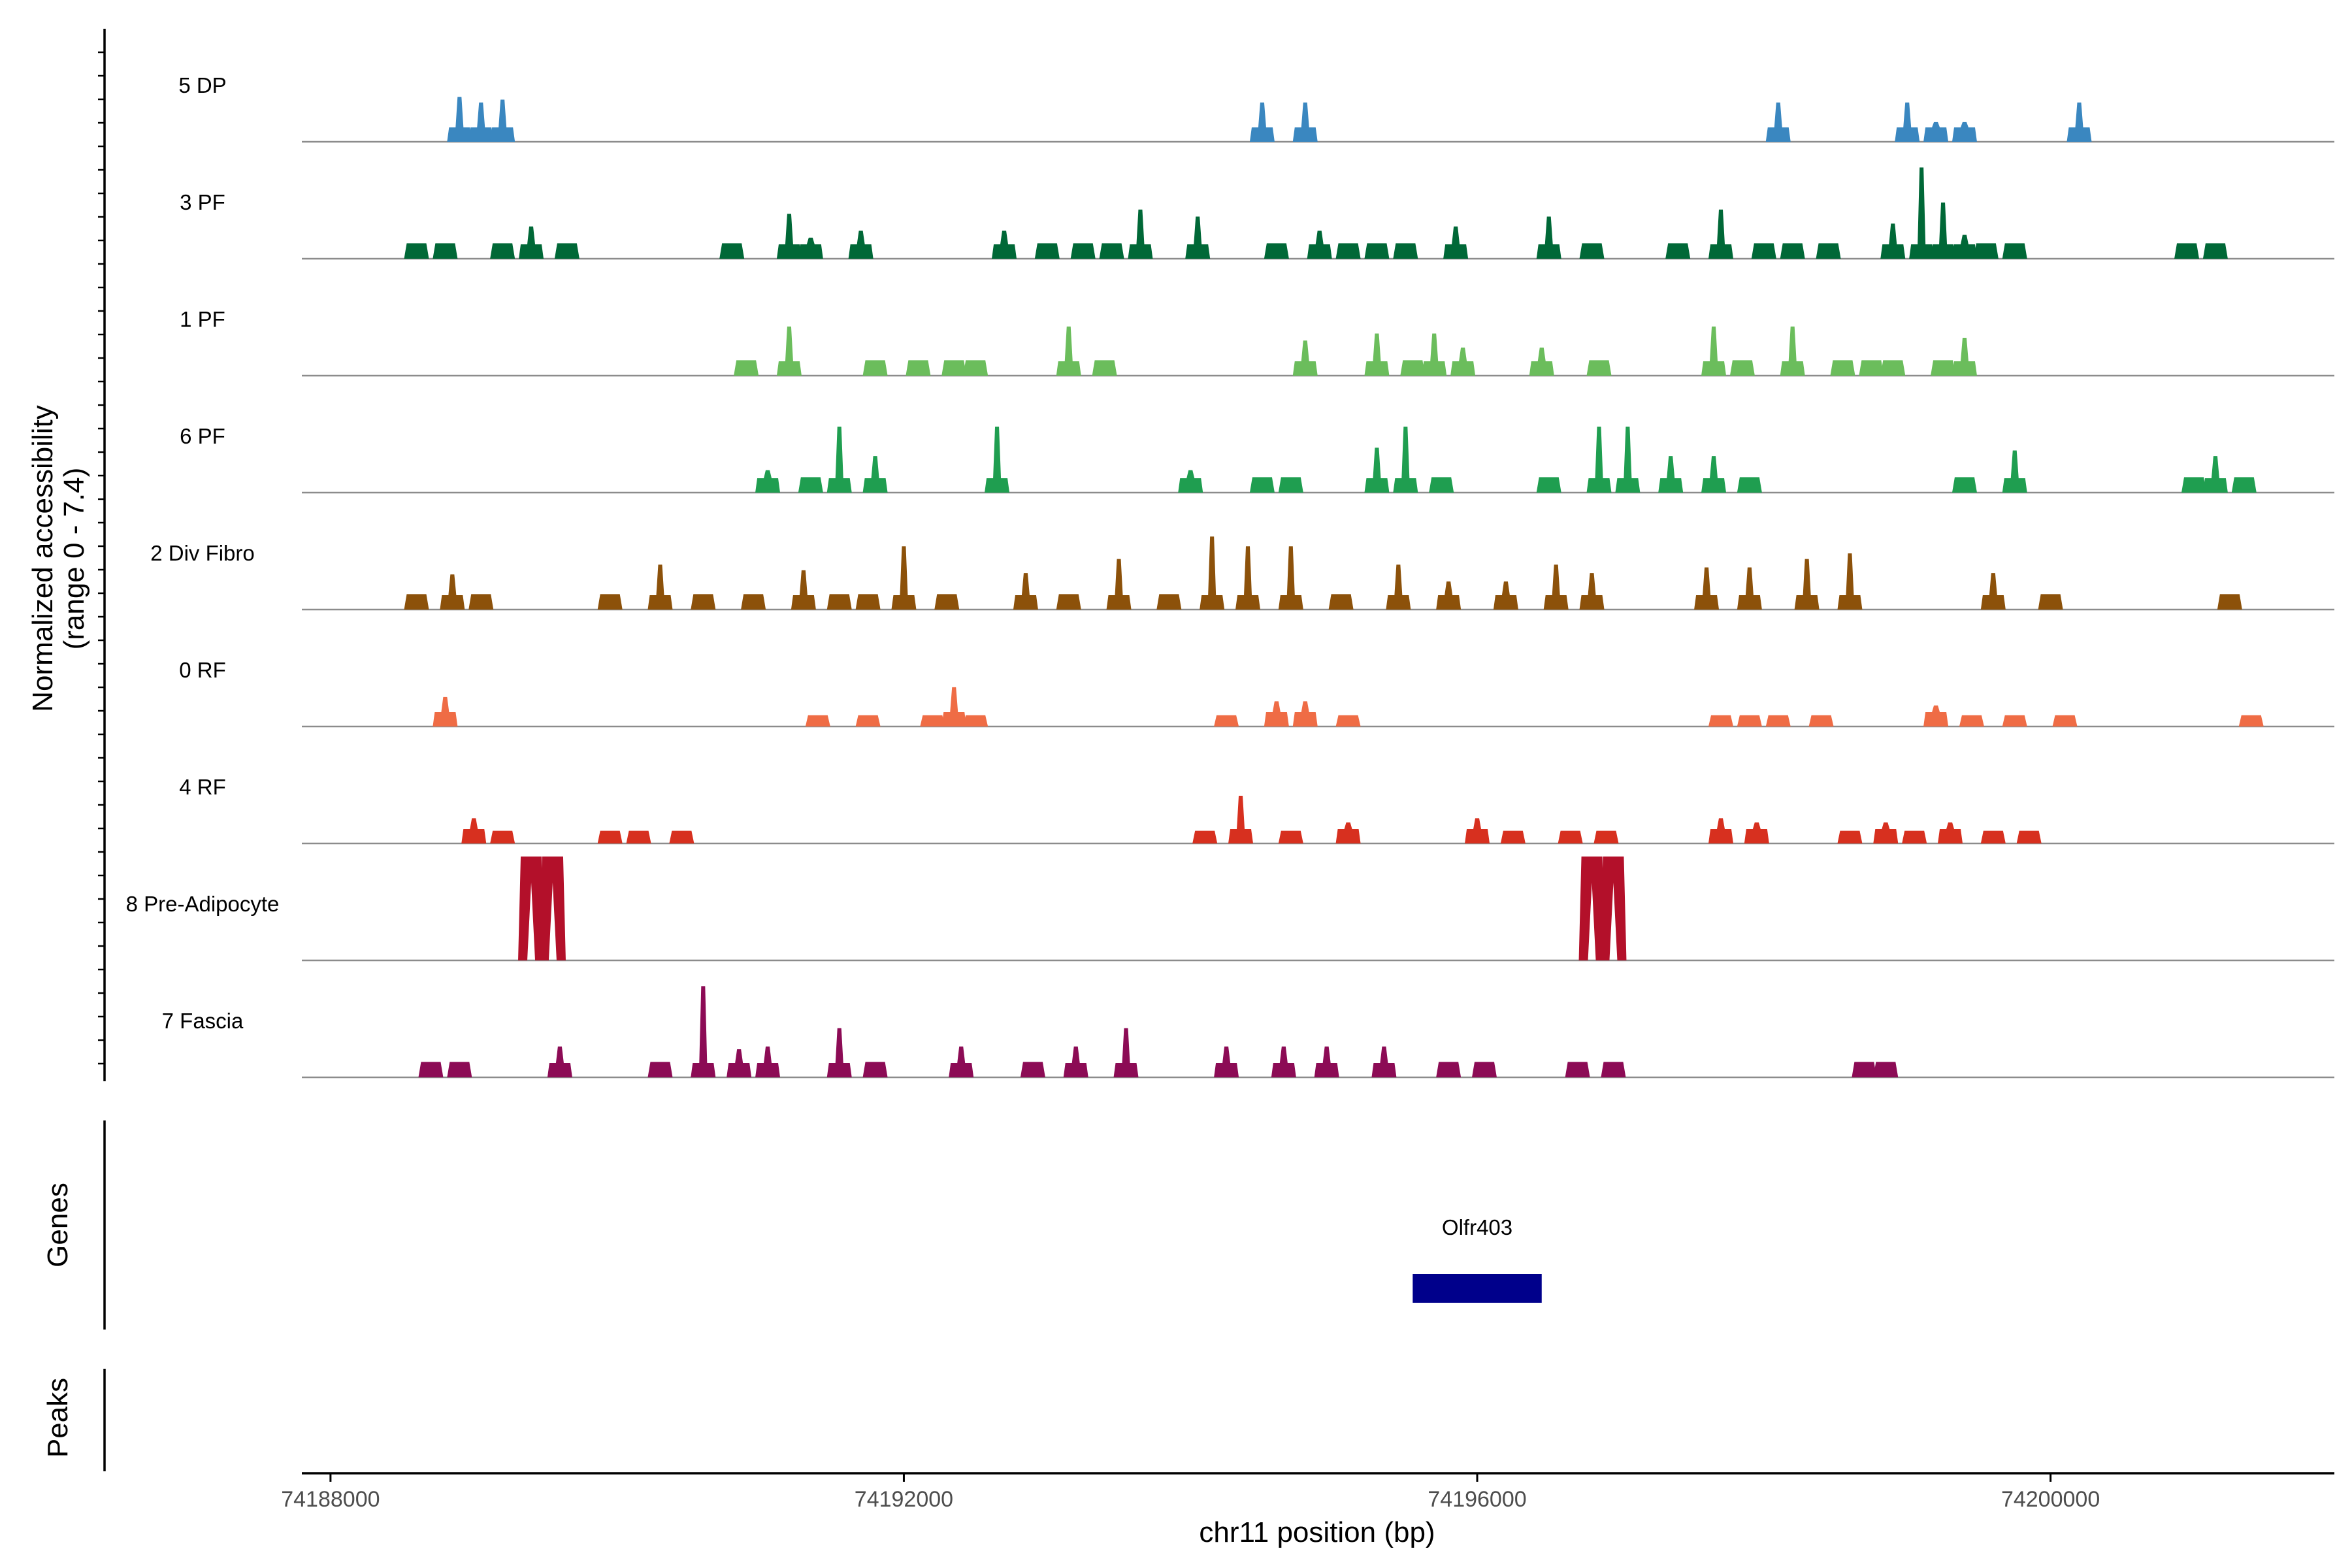 The height and width of the screenshot is (1568, 2352). Describe the element at coordinates (1257, 213) in the screenshot. I see `track-3-pf: 3 PF` at that location.